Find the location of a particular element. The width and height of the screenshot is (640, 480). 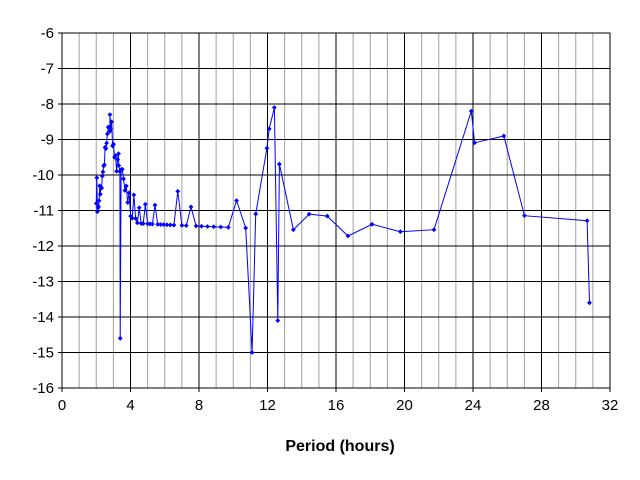

x-tick-label: 8 is located at coordinates (199, 405).